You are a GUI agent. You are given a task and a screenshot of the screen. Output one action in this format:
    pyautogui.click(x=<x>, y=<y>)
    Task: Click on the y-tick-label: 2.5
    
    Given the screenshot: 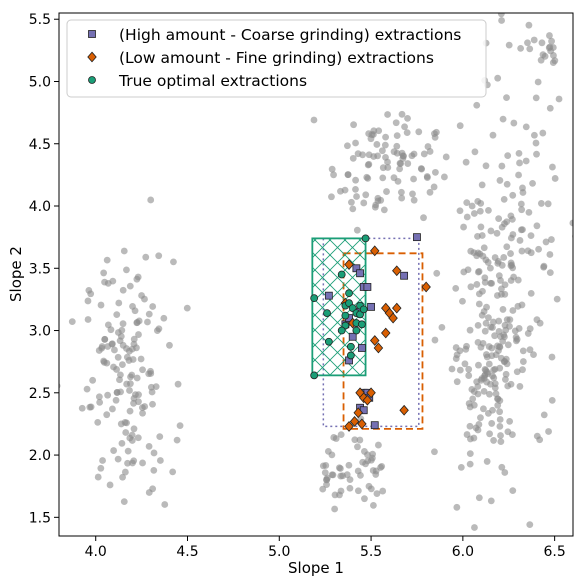 What is the action you would take?
    pyautogui.click(x=40, y=394)
    